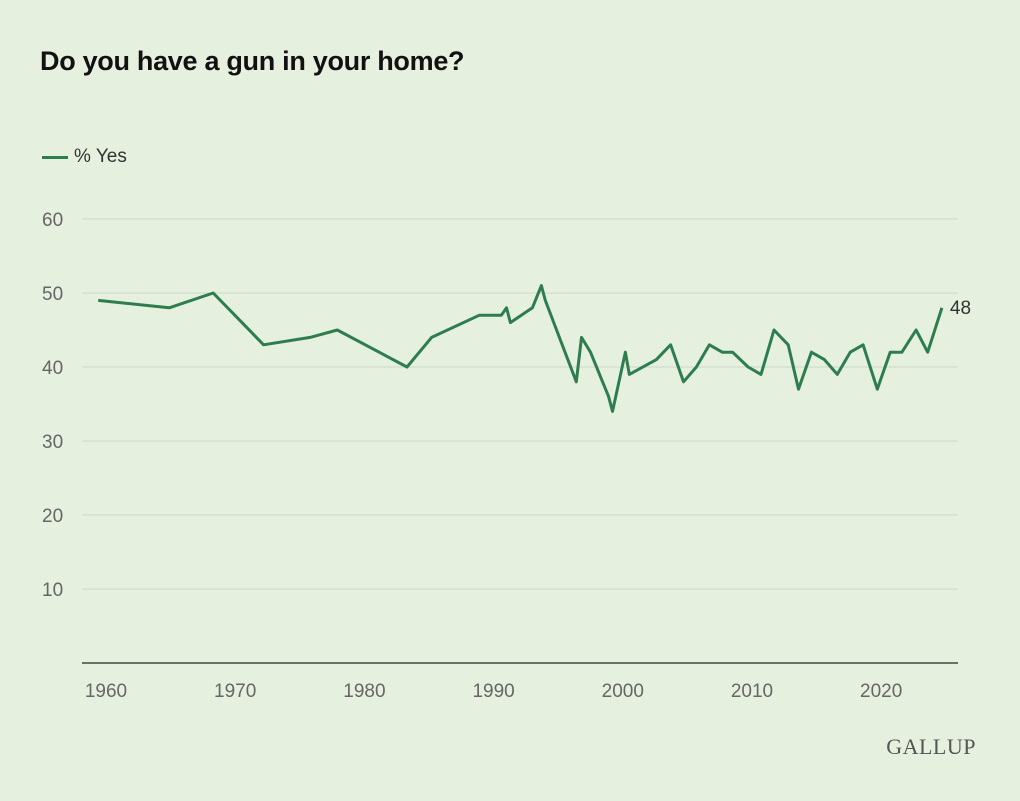 The image size is (1020, 801). I want to click on legend: % Yes, so click(84, 157).